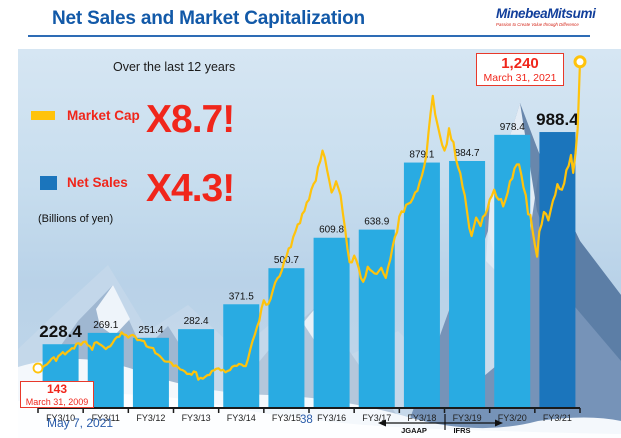 This screenshot has height=438, width=621. Describe the element at coordinates (241, 296) in the screenshot. I see `bar-value-label: 371.5` at that location.